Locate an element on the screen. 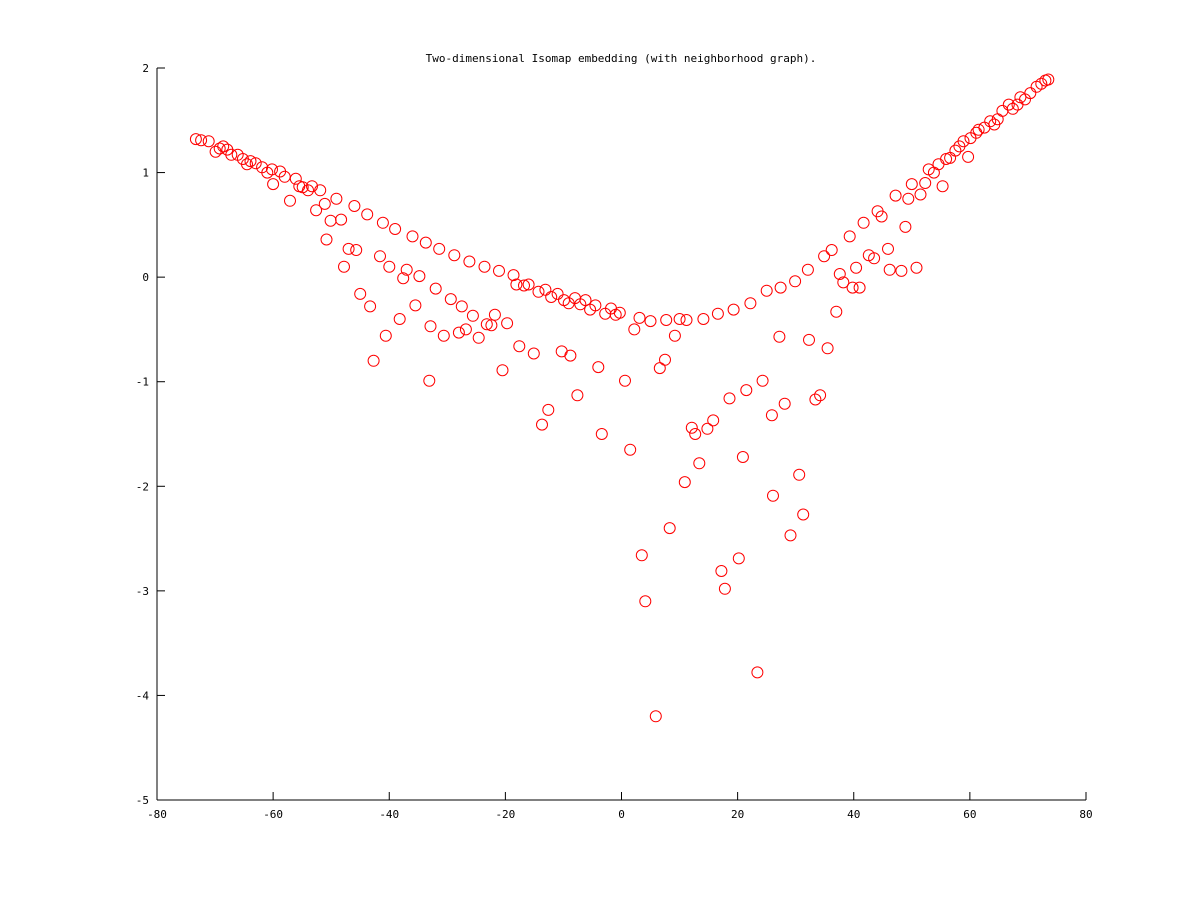 Image resolution: width=1200 pixels, height=900 pixels. x-tick-label: 20 is located at coordinates (737, 814).